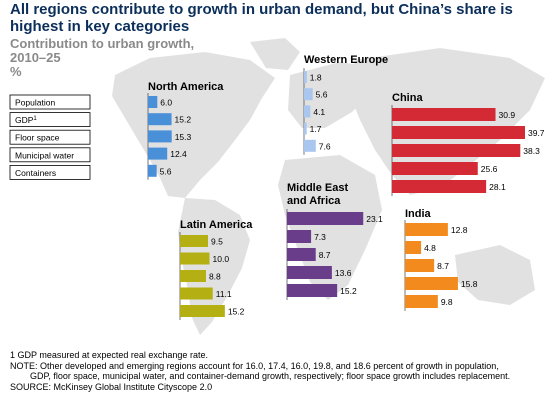 This screenshot has width=555, height=410. I want to click on bar-western-europe-floor-space, so click(307, 111).